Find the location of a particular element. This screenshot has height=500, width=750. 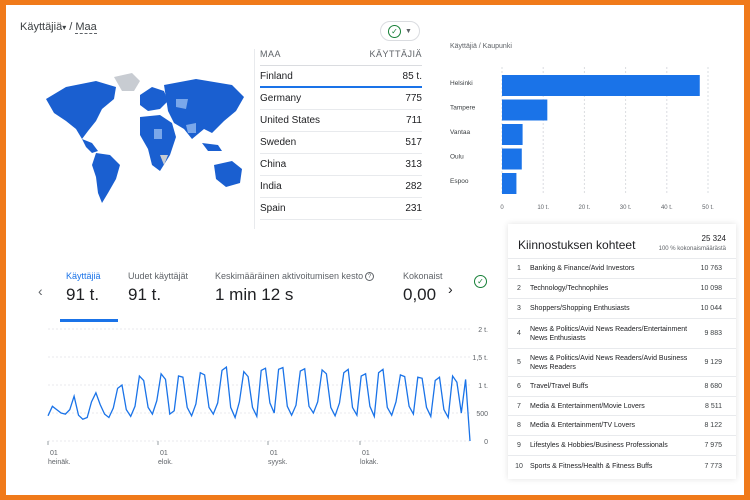

category-label: Espoo is located at coordinates (459, 181).